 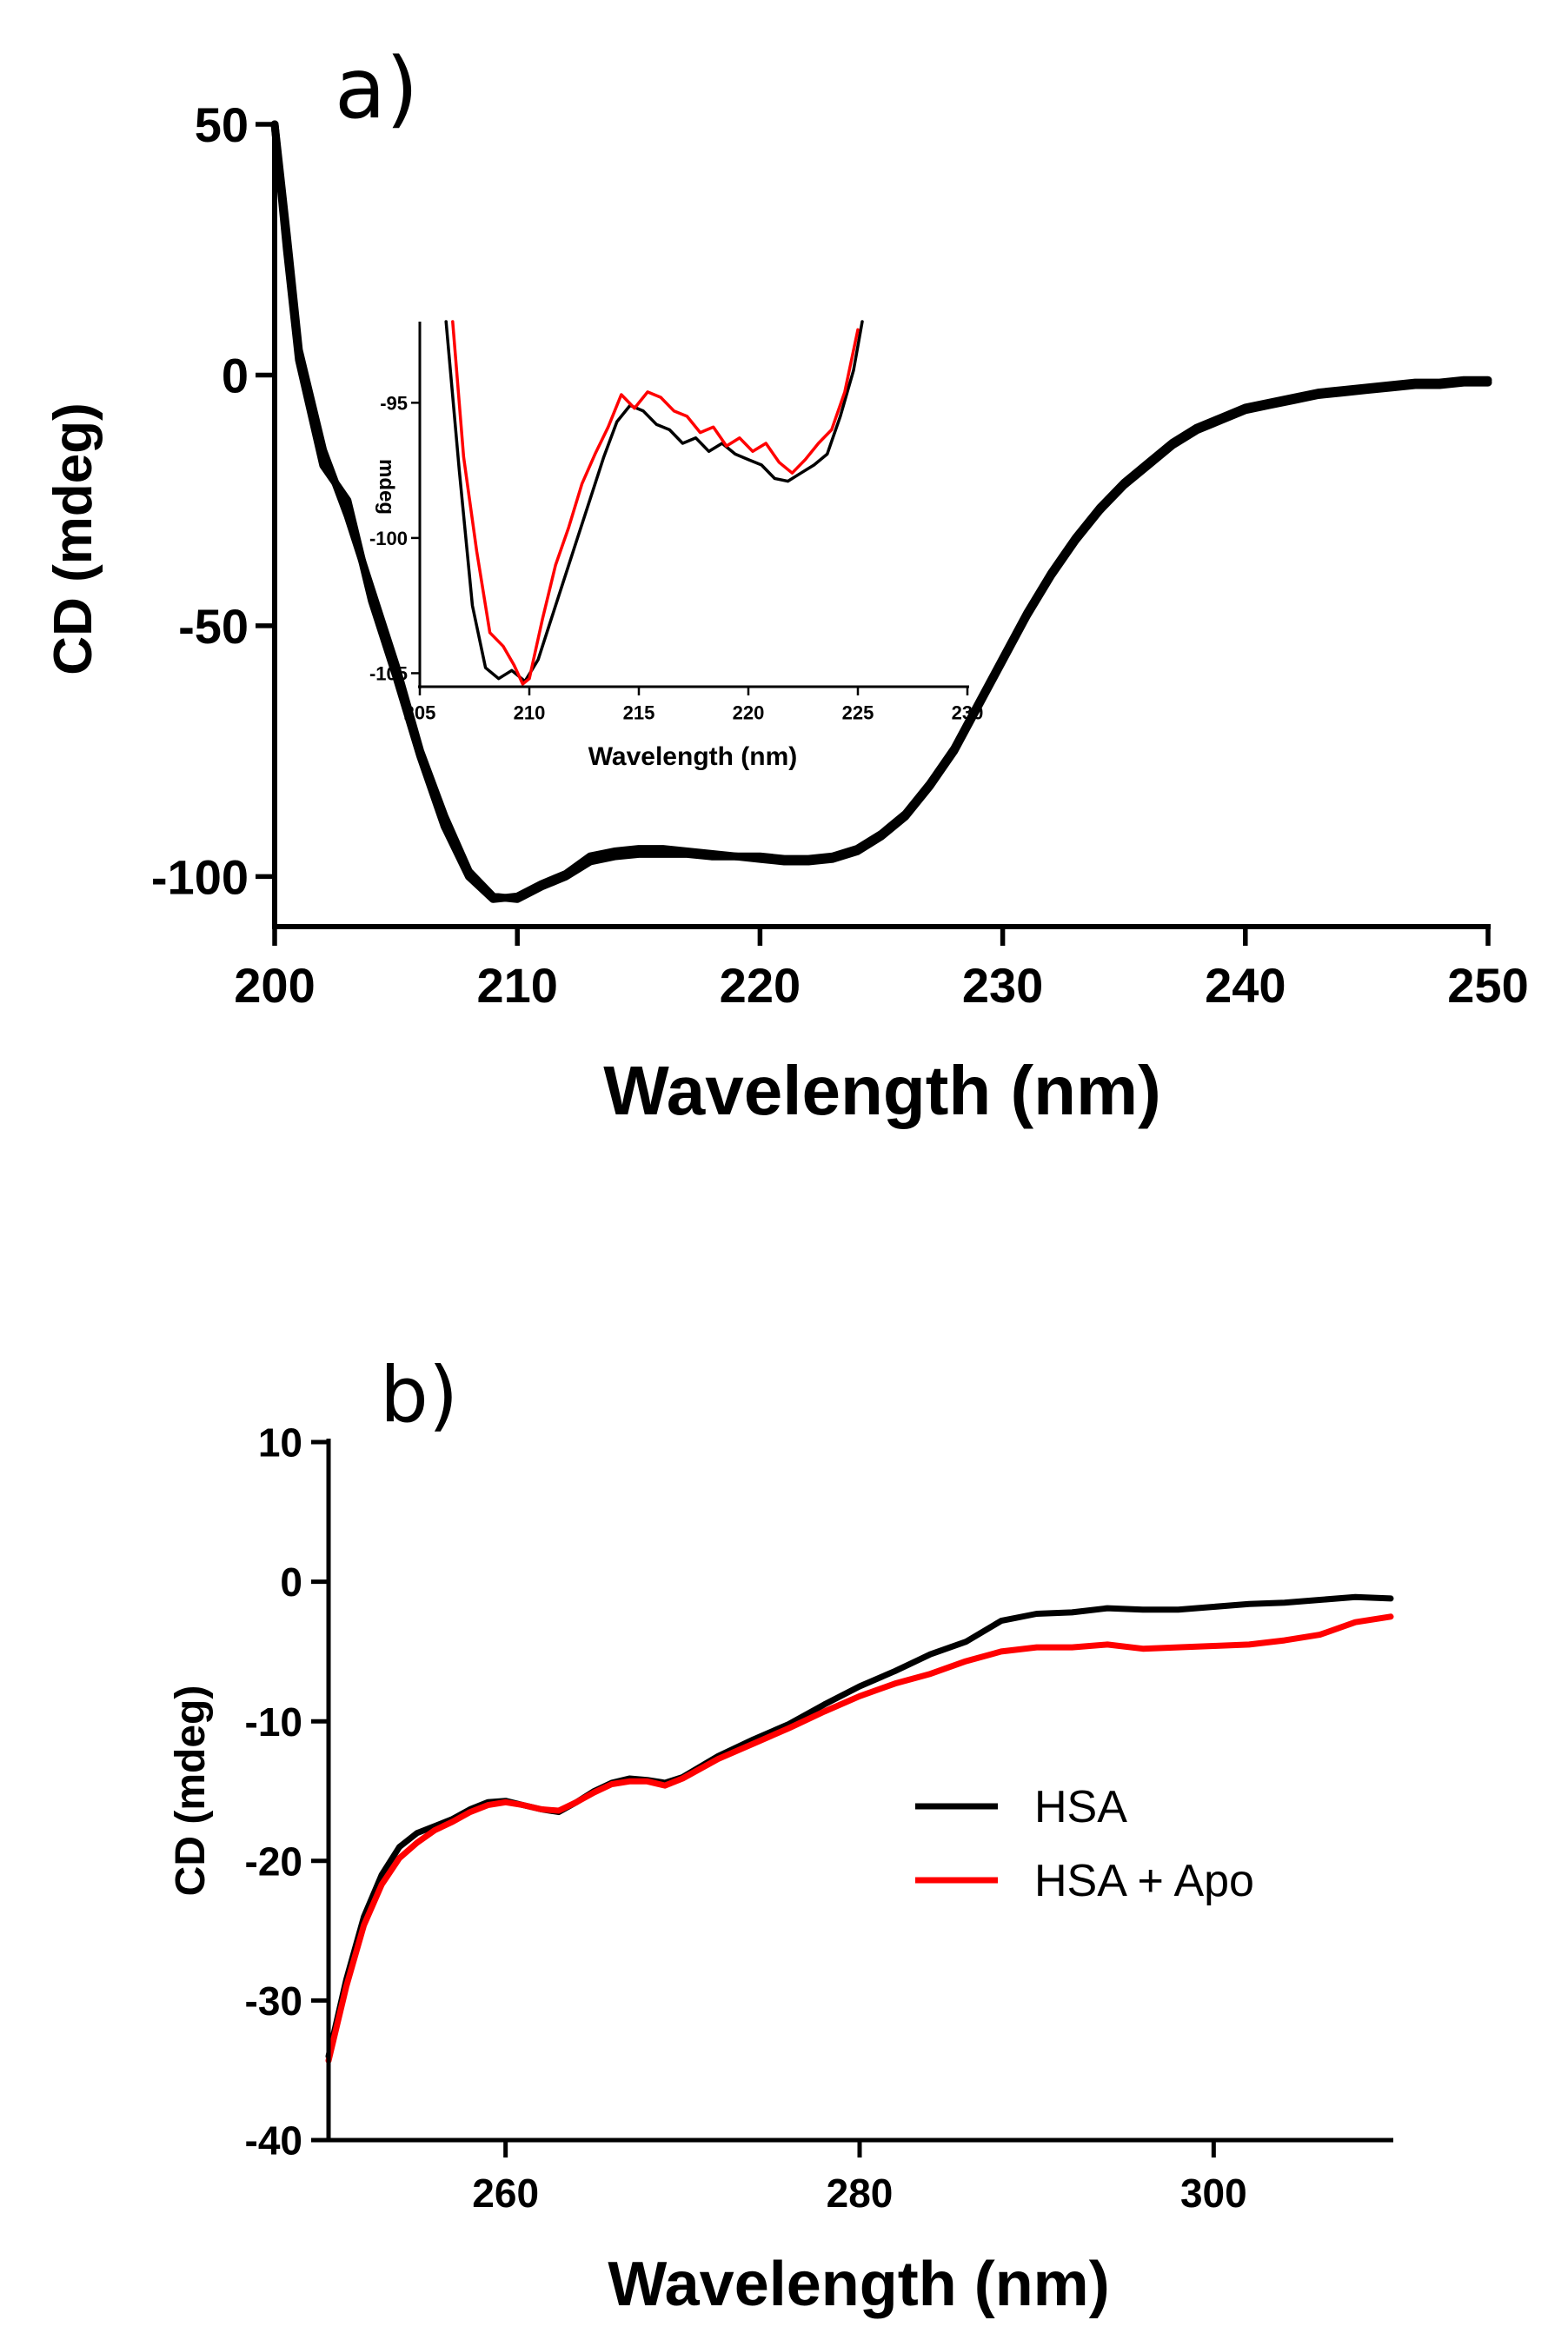 I want to click on legend-label-hsa-apo: HSA + Apo, so click(x=1144, y=1881).